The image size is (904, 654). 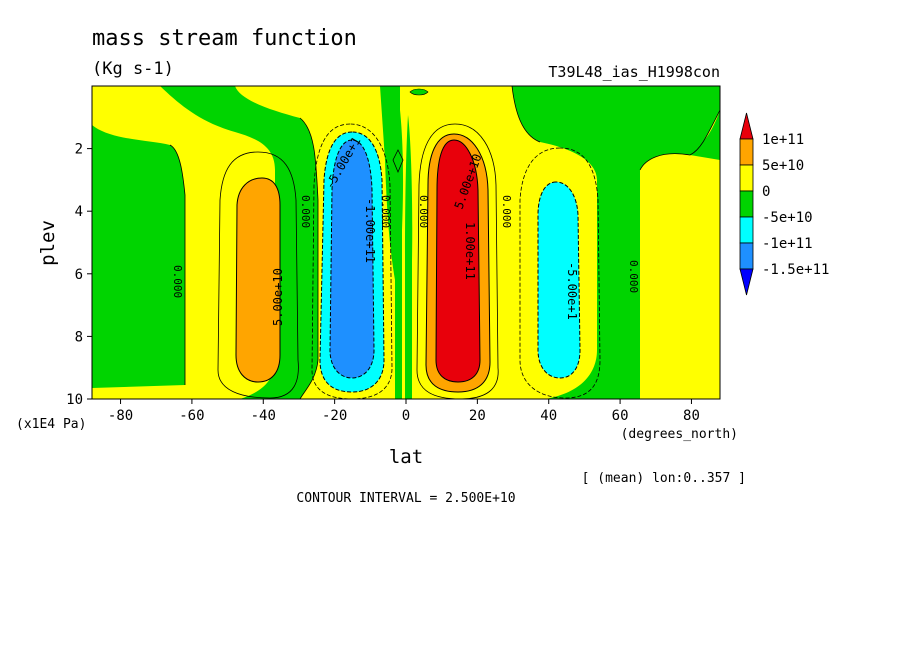 I want to click on x-axis: -80 -60 -40 -20 0 20 40 60 80, so click(x=404, y=411).